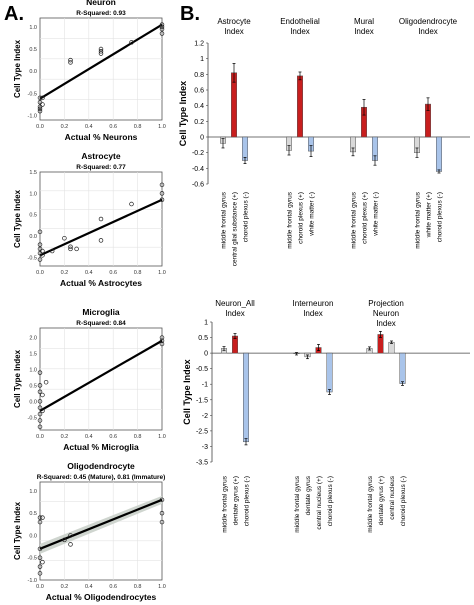 The width and height of the screenshot is (474, 605). What do you see at coordinates (392, 497) in the screenshot?
I see `category-label: central nucleus` at bounding box center [392, 497].